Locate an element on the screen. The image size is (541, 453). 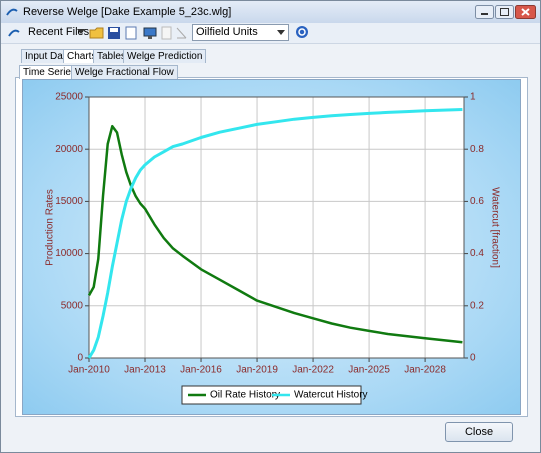
subtab: Welge Fractional Flow is located at coordinates (124, 72).